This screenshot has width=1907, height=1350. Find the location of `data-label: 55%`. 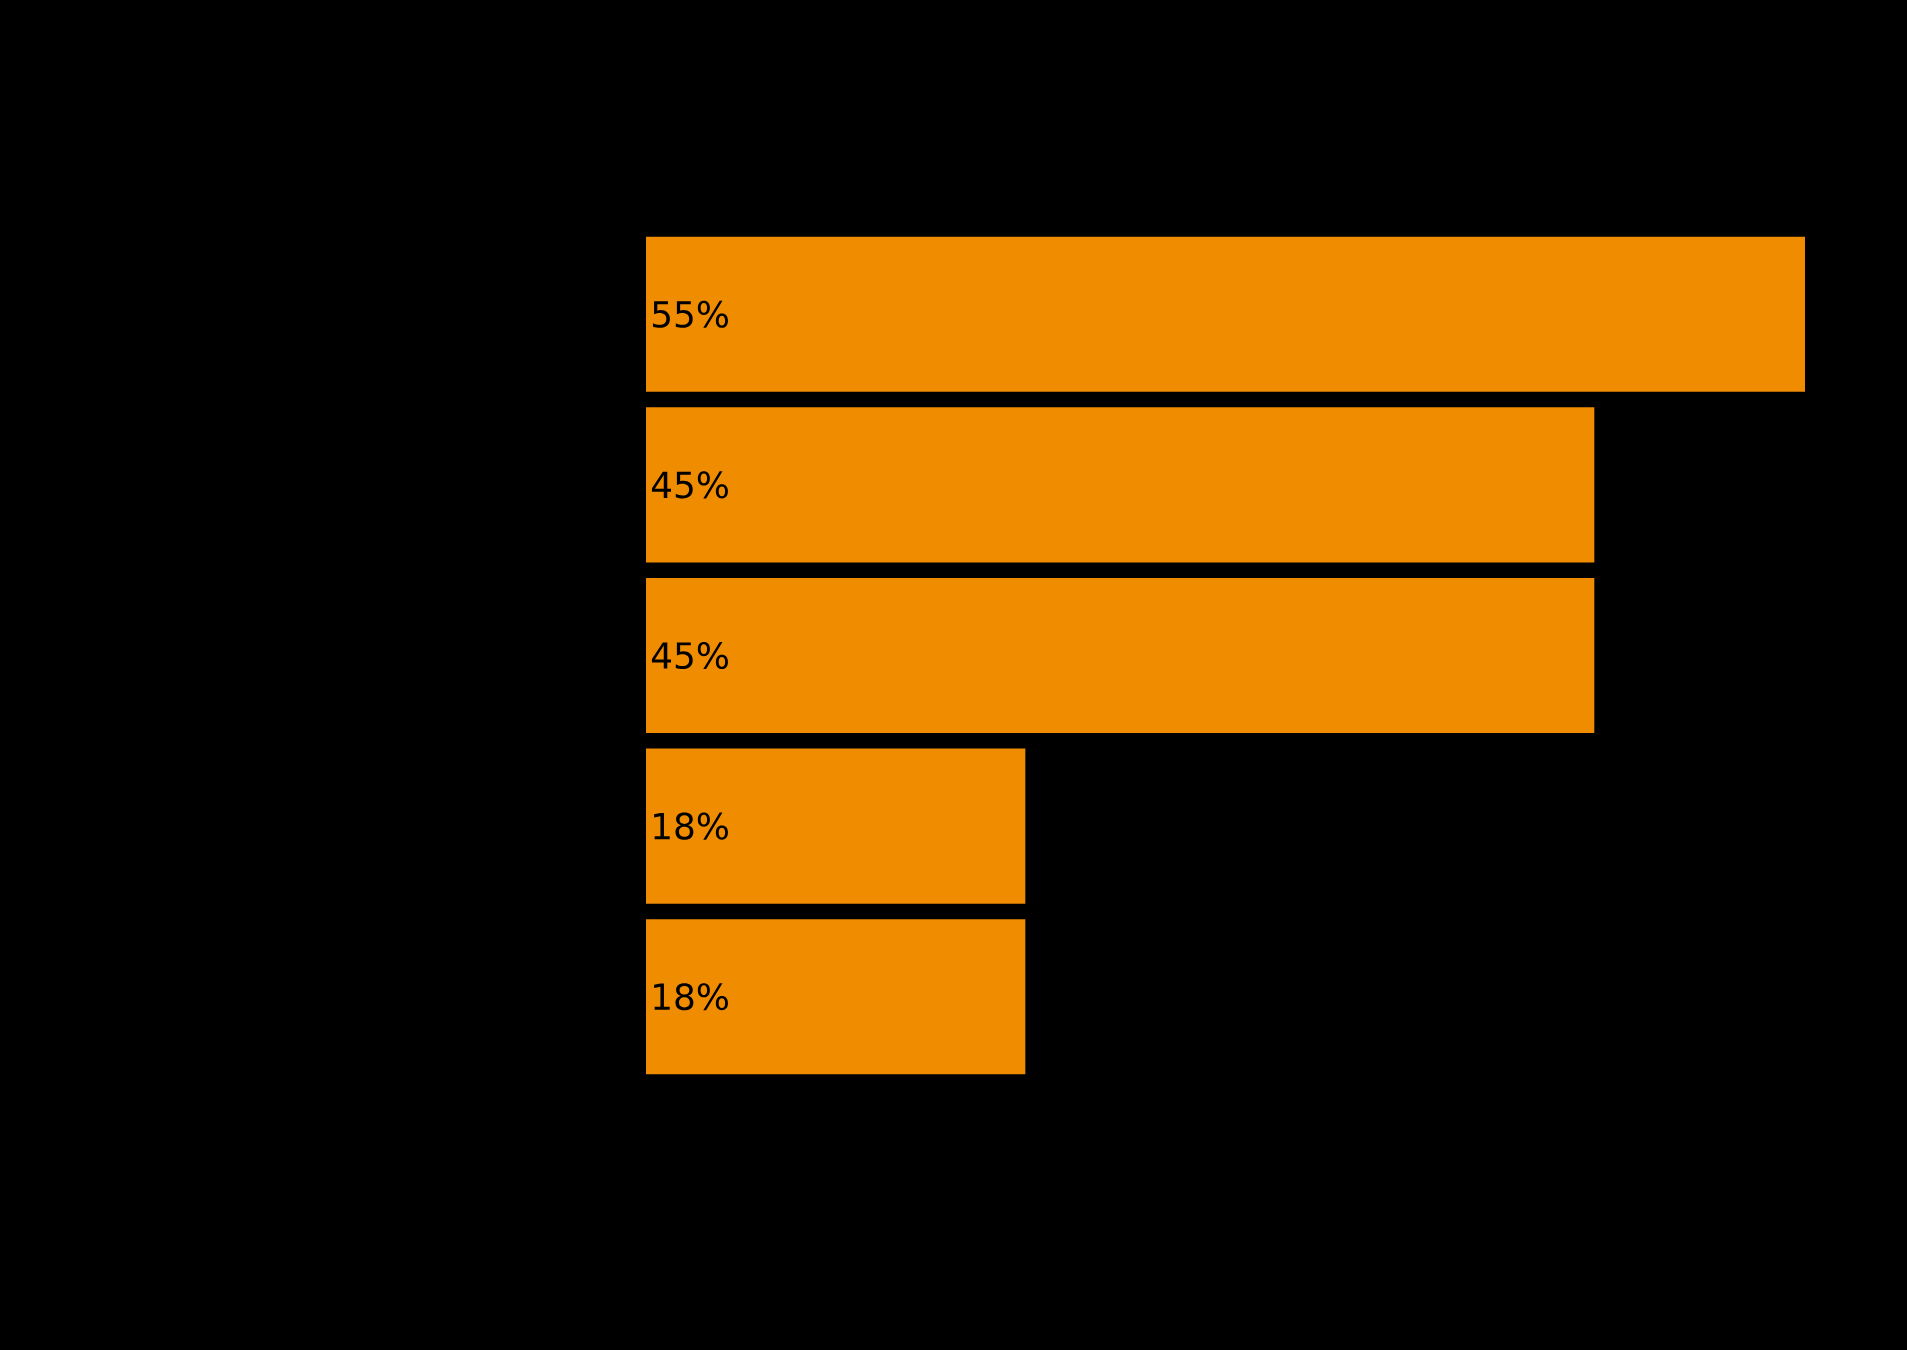

data-label: 55% is located at coordinates (690, 314).